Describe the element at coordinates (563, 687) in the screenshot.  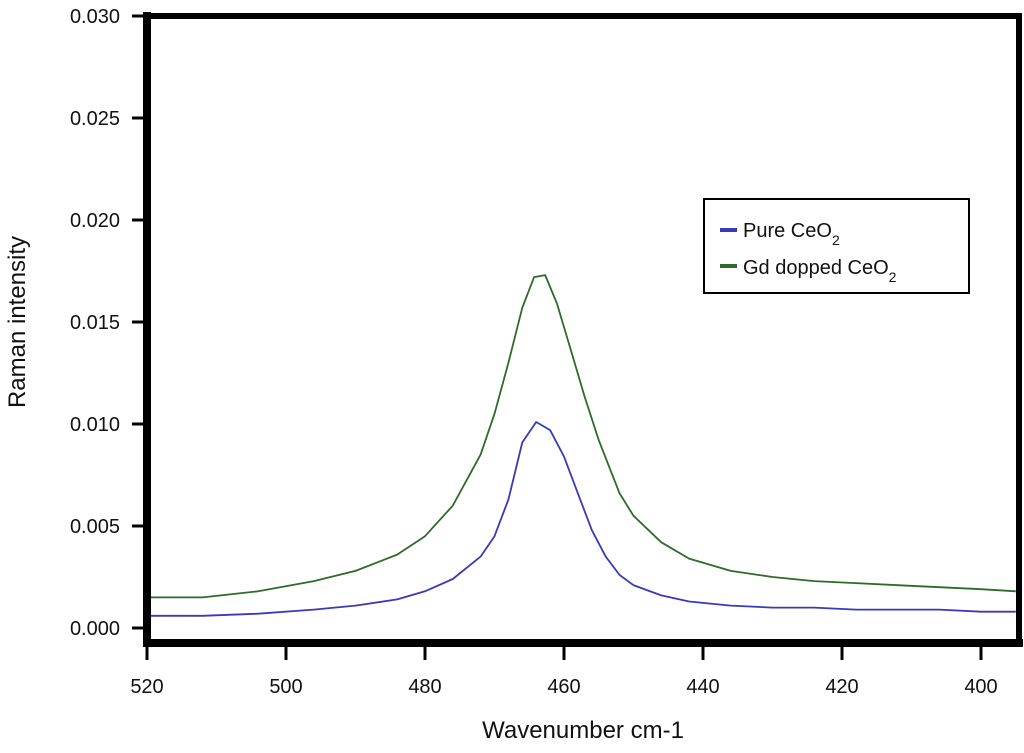
I see `x-tick-label: 460` at that location.